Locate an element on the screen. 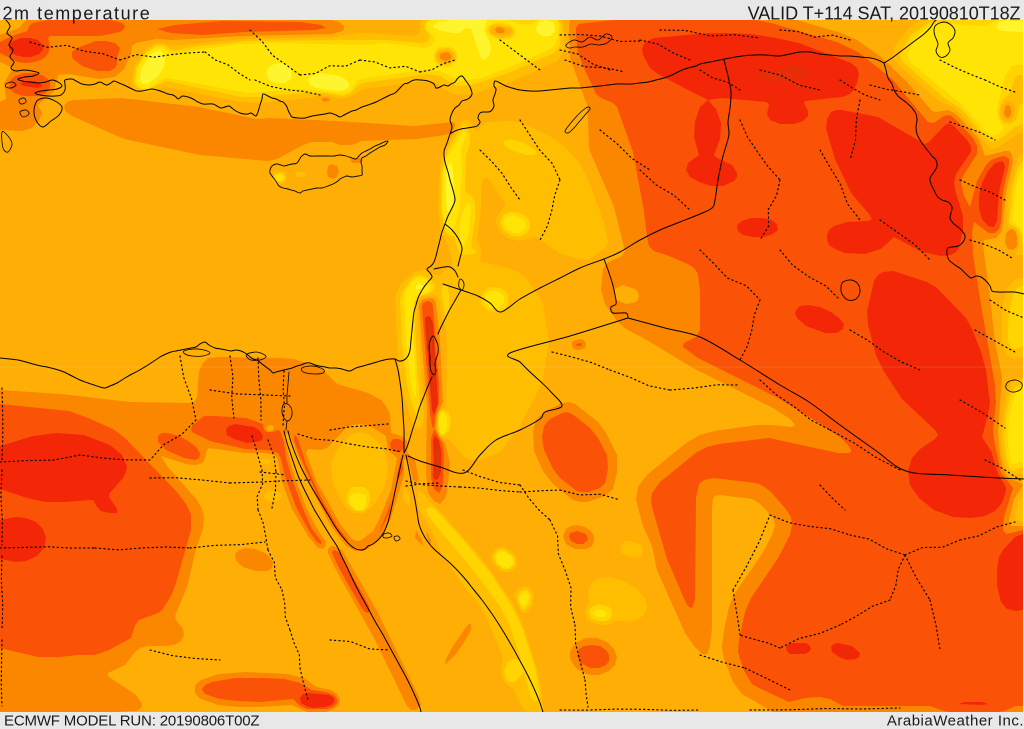 The width and height of the screenshot is (1024, 729). svg-text: VALID T+114 SAT, 20190810T18Z is located at coordinates (884, 13).